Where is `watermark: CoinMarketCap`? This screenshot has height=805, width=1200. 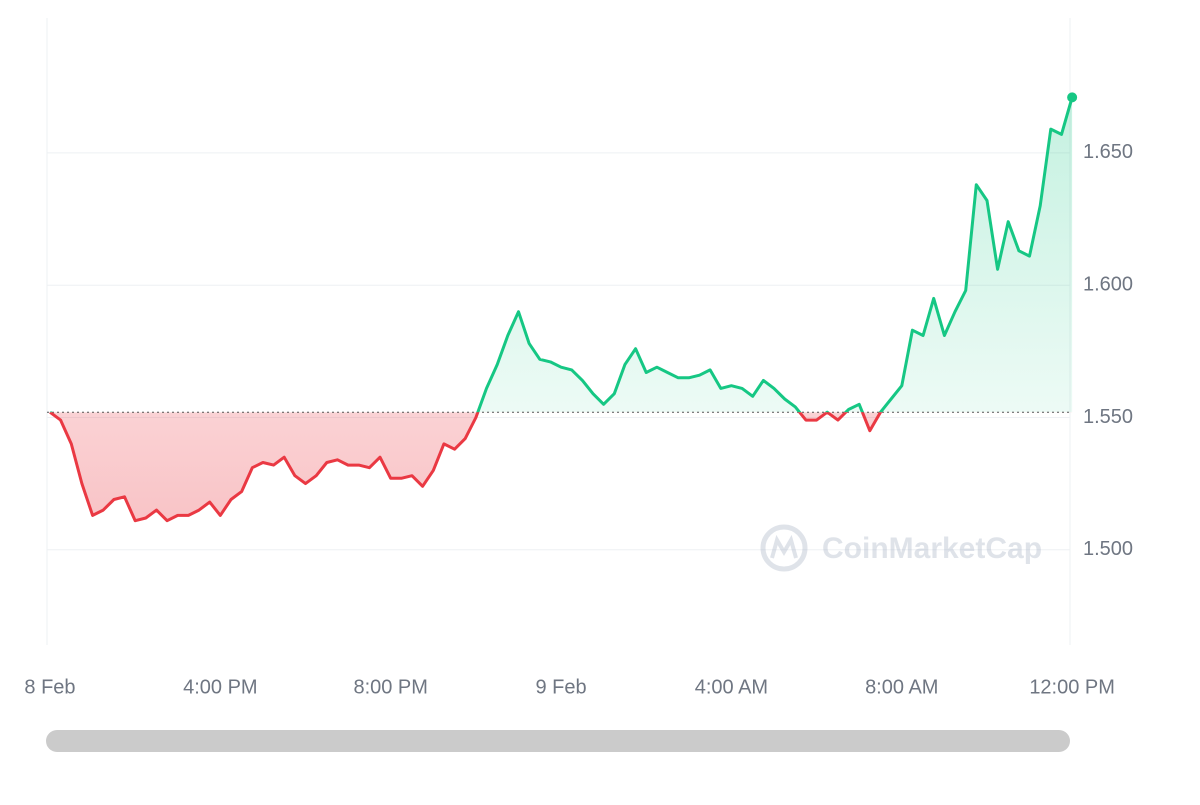
watermark: CoinMarketCap is located at coordinates (901, 548).